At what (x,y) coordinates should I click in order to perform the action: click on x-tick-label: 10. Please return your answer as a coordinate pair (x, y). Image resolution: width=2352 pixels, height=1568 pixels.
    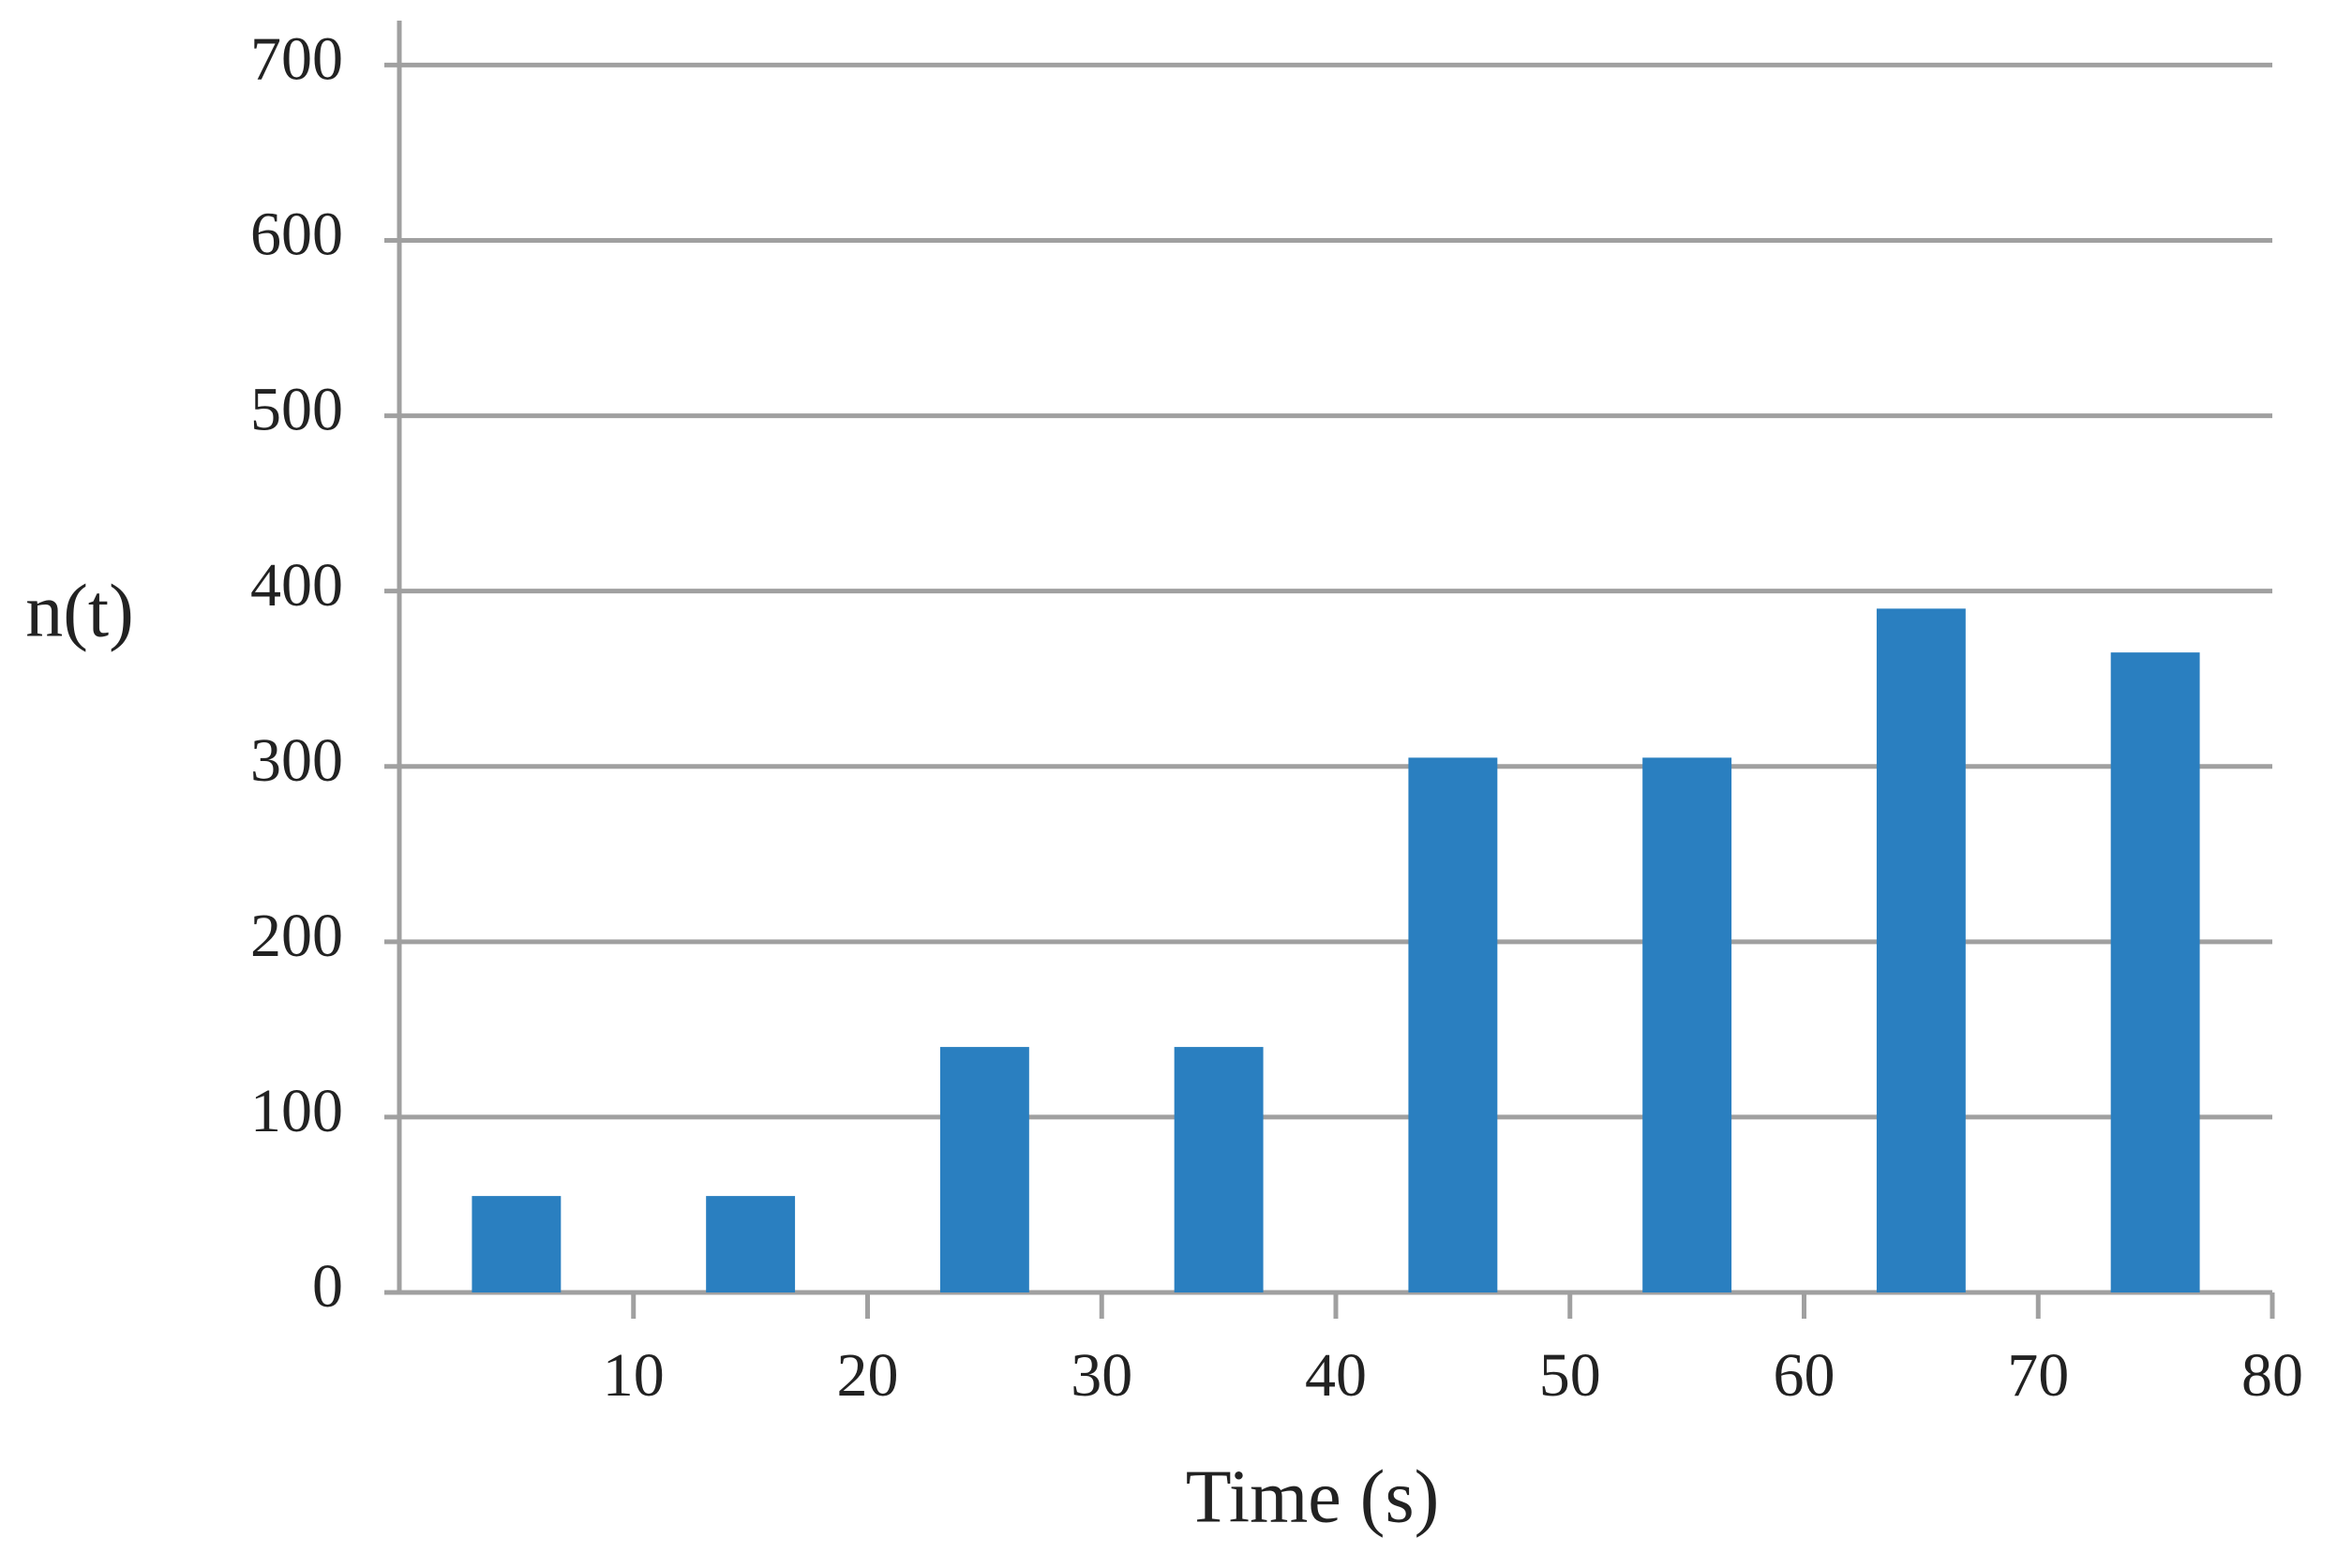
    Looking at the image, I should click on (634, 1376).